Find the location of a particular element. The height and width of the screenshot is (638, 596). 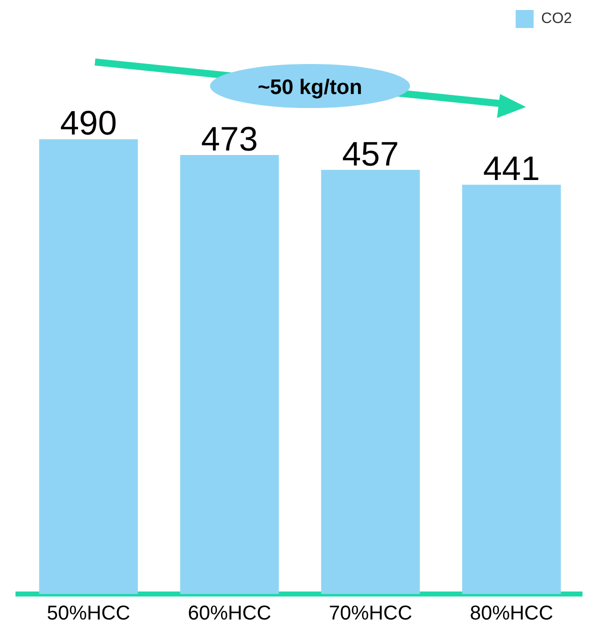

data-label: 441 is located at coordinates (511, 169).